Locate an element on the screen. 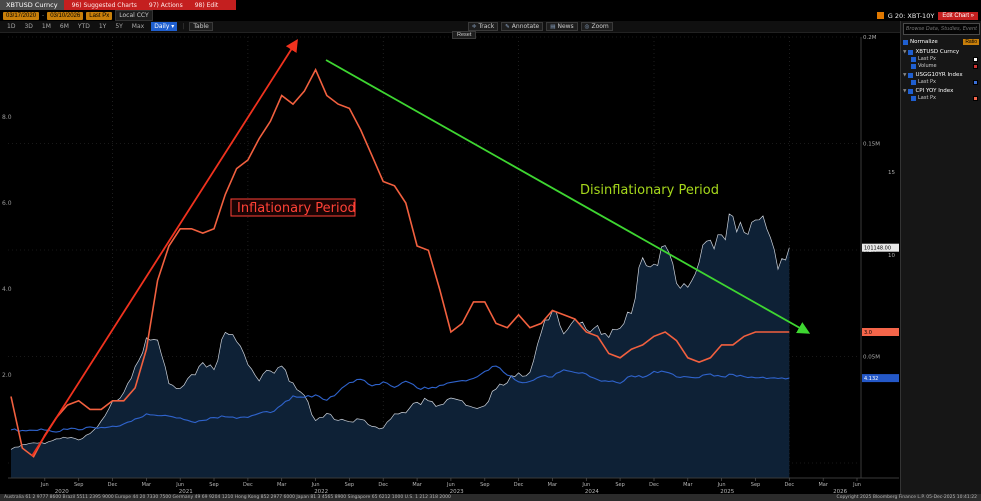 This screenshot has height=501, width=981. disinflationary-period-label: Disinflationary Period is located at coordinates (649, 190).